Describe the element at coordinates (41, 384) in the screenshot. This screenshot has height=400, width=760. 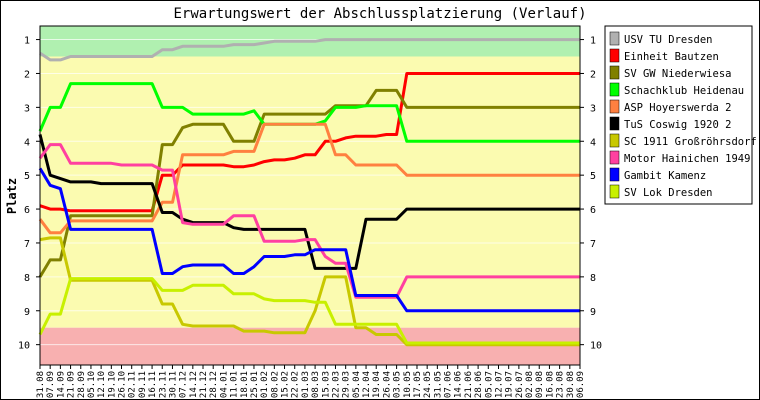
I see `x-tick-label: 31.08` at that location.